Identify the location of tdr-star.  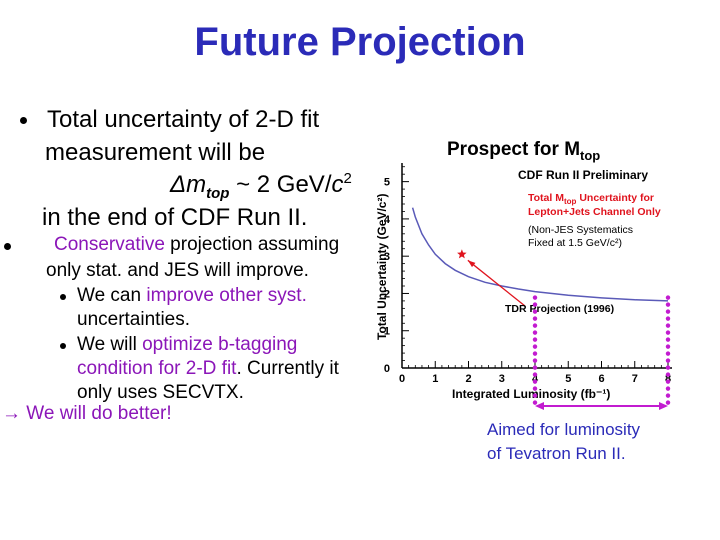
(462, 254).